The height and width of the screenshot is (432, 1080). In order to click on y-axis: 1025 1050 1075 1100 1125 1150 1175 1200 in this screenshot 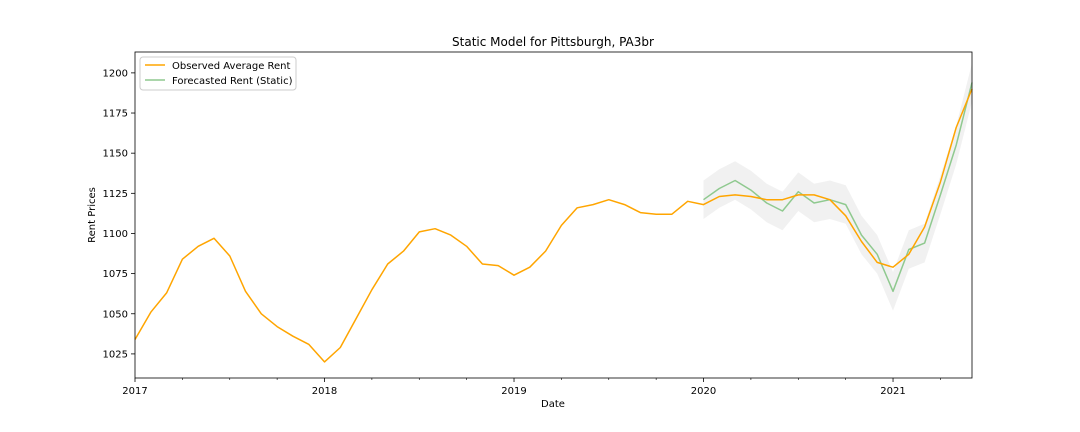, I will do `click(119, 214)`.